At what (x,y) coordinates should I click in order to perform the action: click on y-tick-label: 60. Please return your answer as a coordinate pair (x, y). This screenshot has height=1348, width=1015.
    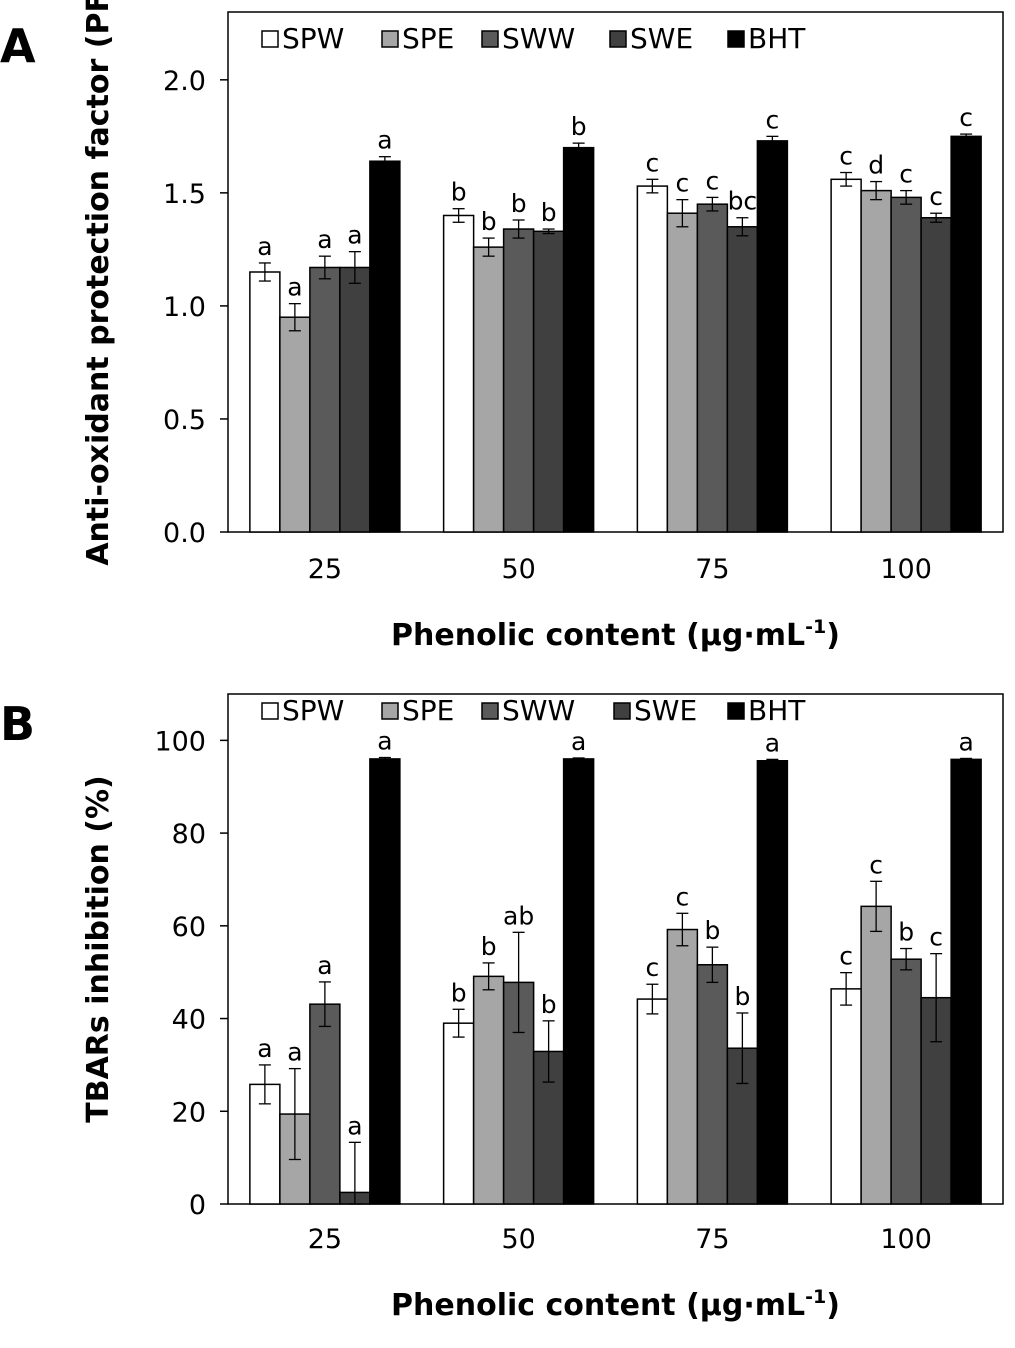
    Looking at the image, I should click on (189, 927).